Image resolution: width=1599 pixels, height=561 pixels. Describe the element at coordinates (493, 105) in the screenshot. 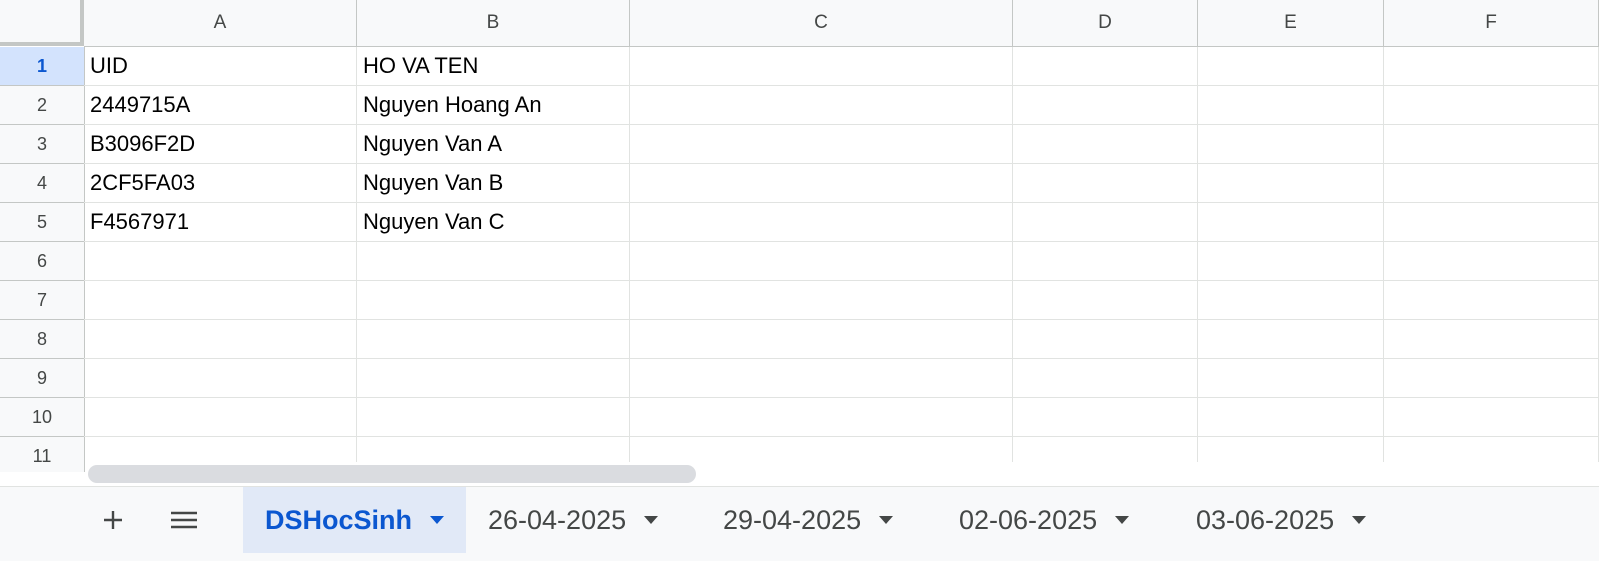

I see `cell-b2: Nguyen Hoang An` at that location.